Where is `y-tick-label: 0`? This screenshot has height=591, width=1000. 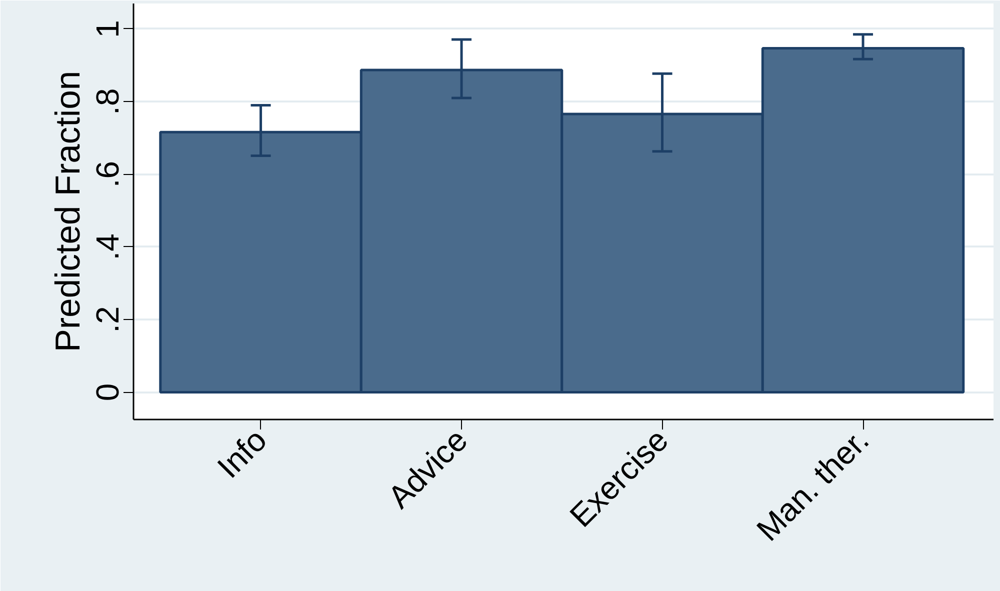
y-tick-label: 0 is located at coordinates (108, 392).